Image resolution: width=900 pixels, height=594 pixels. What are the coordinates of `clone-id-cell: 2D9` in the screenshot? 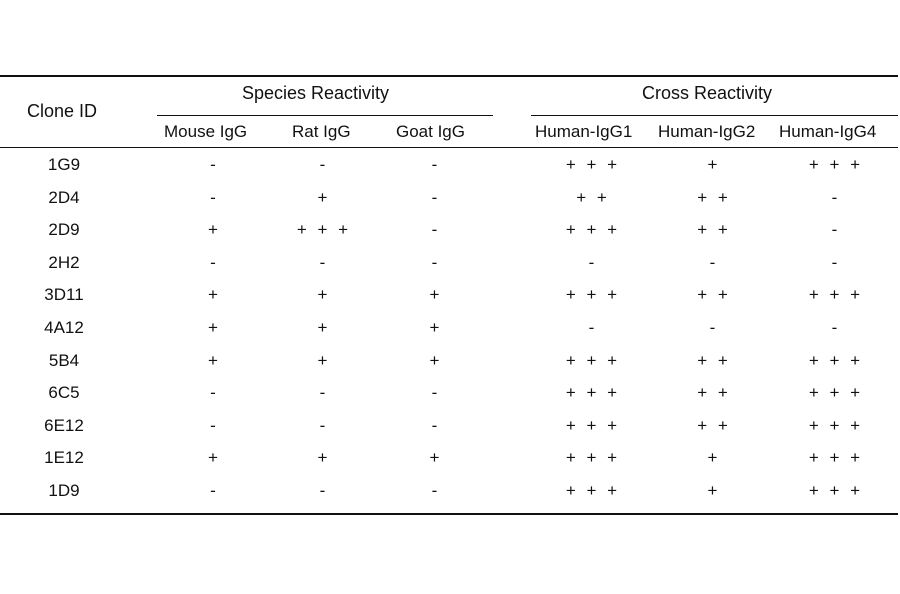 It's located at (64, 230).